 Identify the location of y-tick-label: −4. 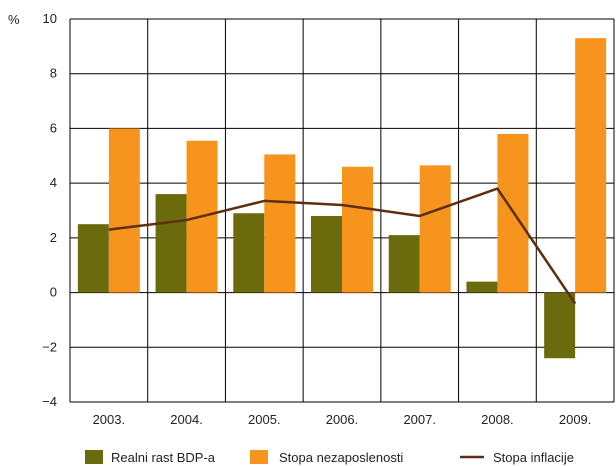
(49, 401).